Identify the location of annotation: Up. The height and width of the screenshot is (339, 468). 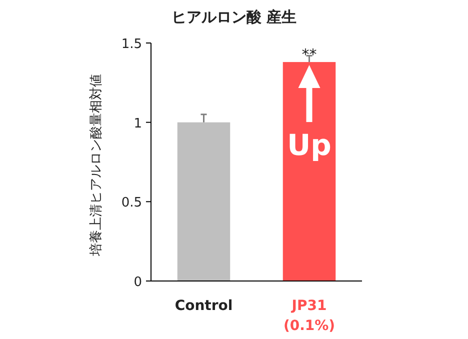
(309, 145).